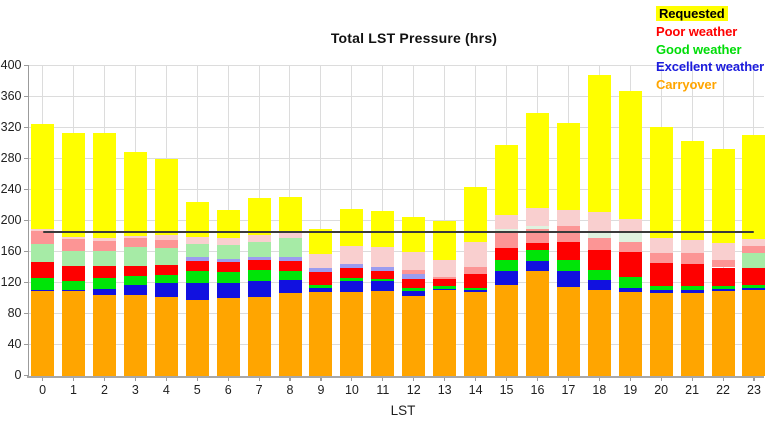 The width and height of the screenshot is (768, 432). I want to click on bar-15-segment-poor_light, so click(507, 239).